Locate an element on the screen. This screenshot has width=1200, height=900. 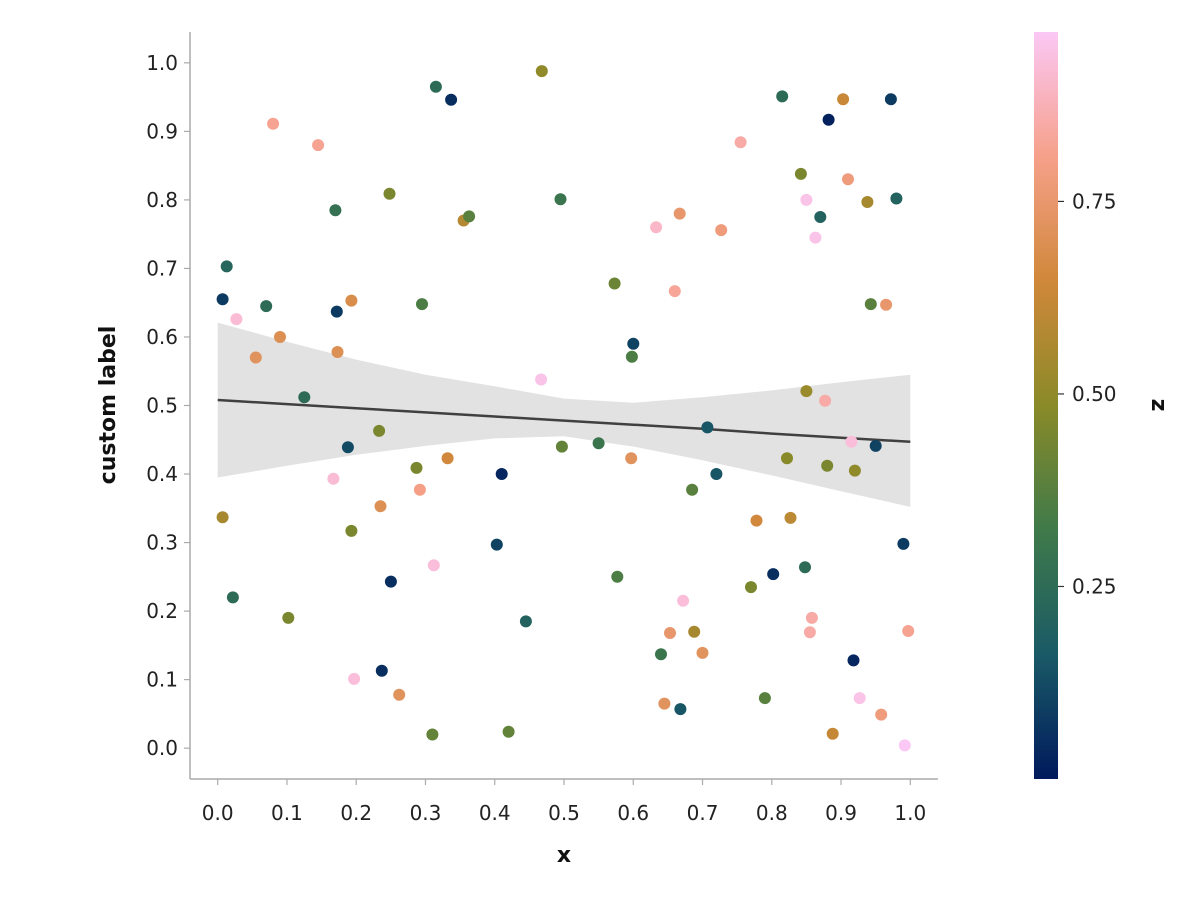
y-tick-label: 0.3 is located at coordinates (162, 543).